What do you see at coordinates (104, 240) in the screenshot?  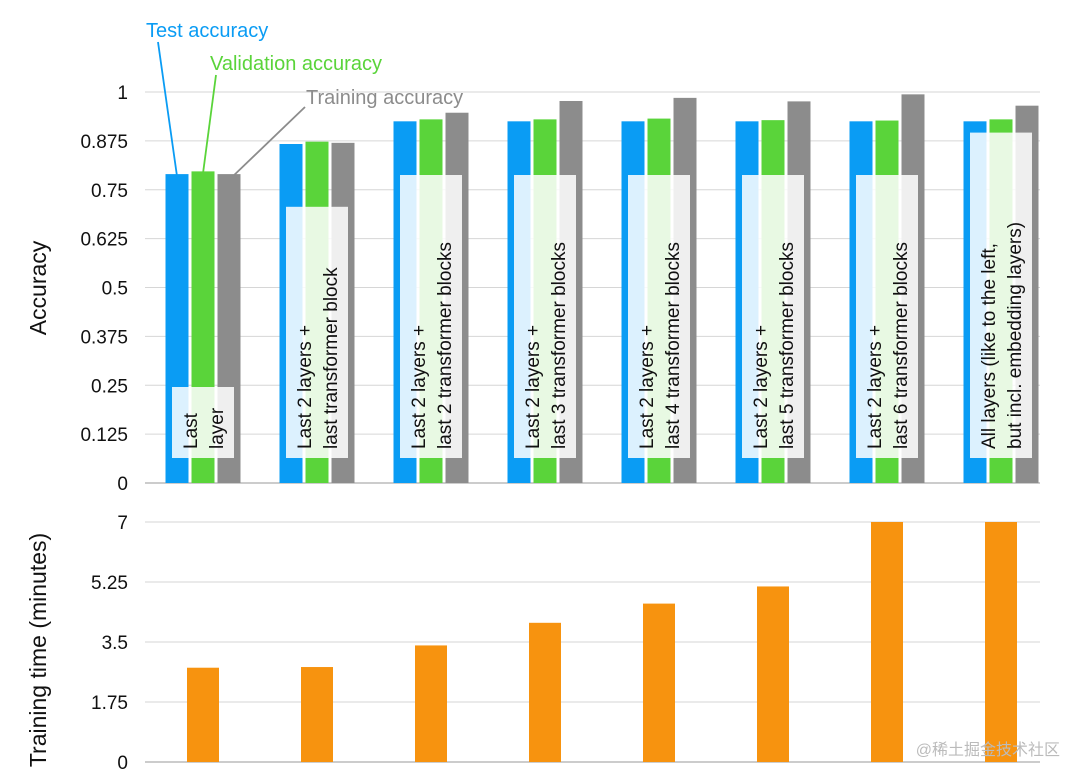 I see `top-y-tick-label: 0.625` at bounding box center [104, 240].